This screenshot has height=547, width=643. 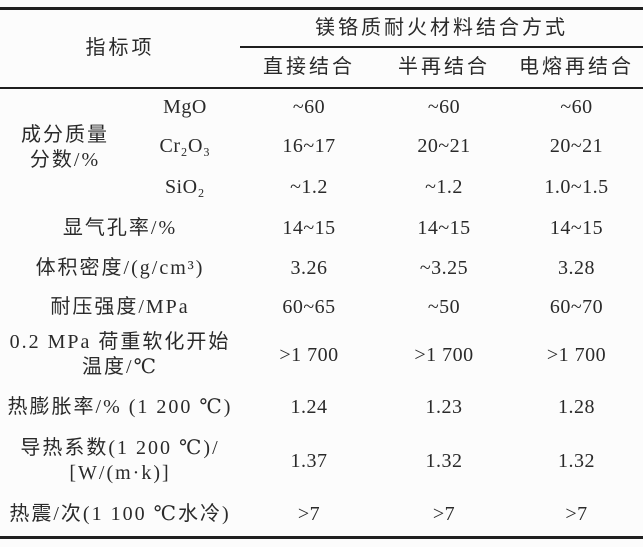 What do you see at coordinates (309, 306) in the screenshot?
I see `value-cell: 60~65` at bounding box center [309, 306].